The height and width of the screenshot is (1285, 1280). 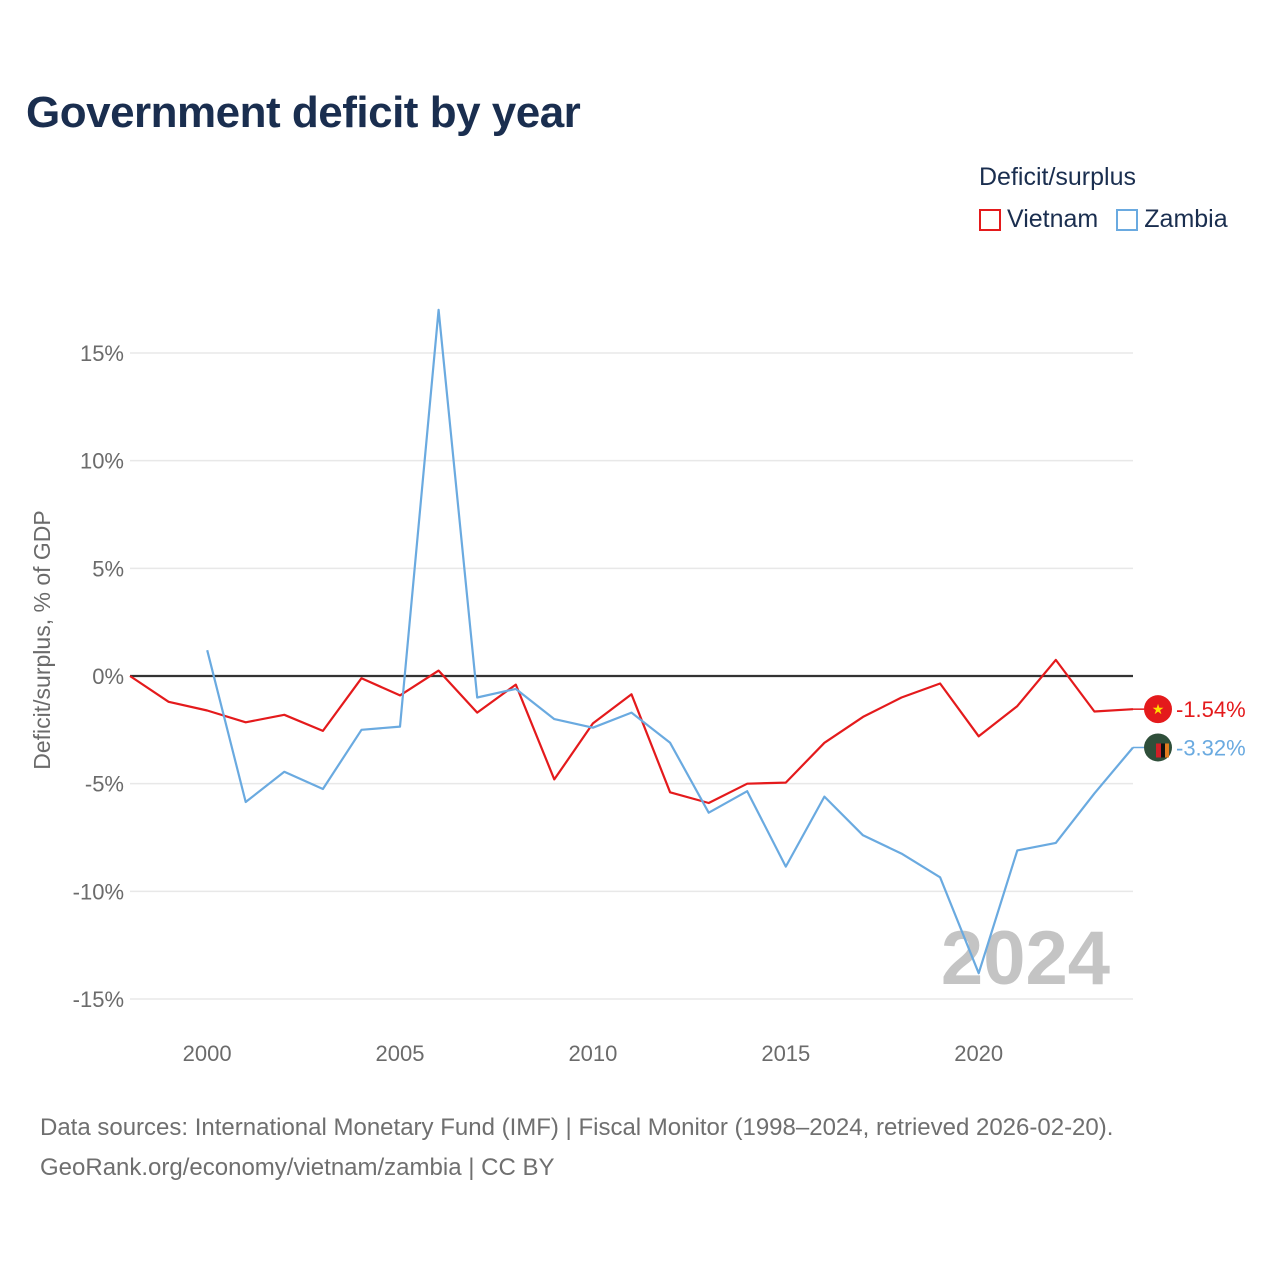 What do you see at coordinates (1158, 750) in the screenshot?
I see `zambia-flag-stripe-red` at bounding box center [1158, 750].